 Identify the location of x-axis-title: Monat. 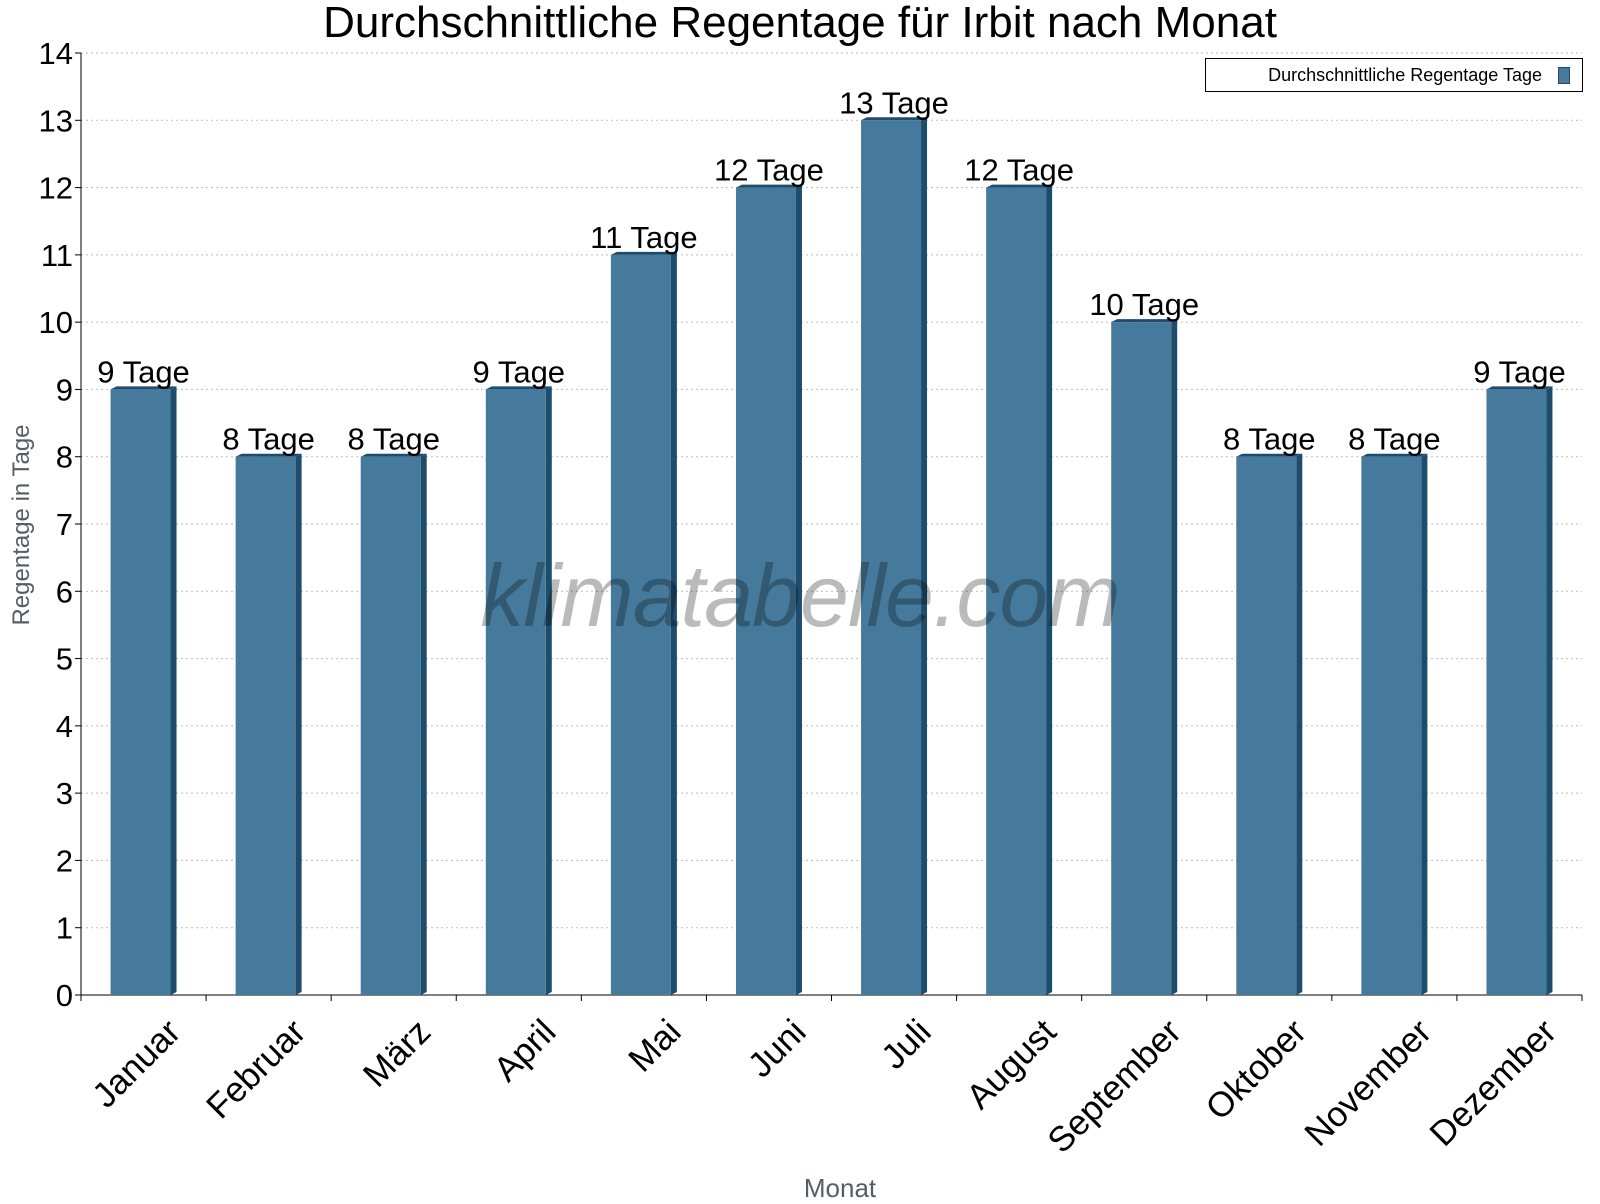
(840, 1188).